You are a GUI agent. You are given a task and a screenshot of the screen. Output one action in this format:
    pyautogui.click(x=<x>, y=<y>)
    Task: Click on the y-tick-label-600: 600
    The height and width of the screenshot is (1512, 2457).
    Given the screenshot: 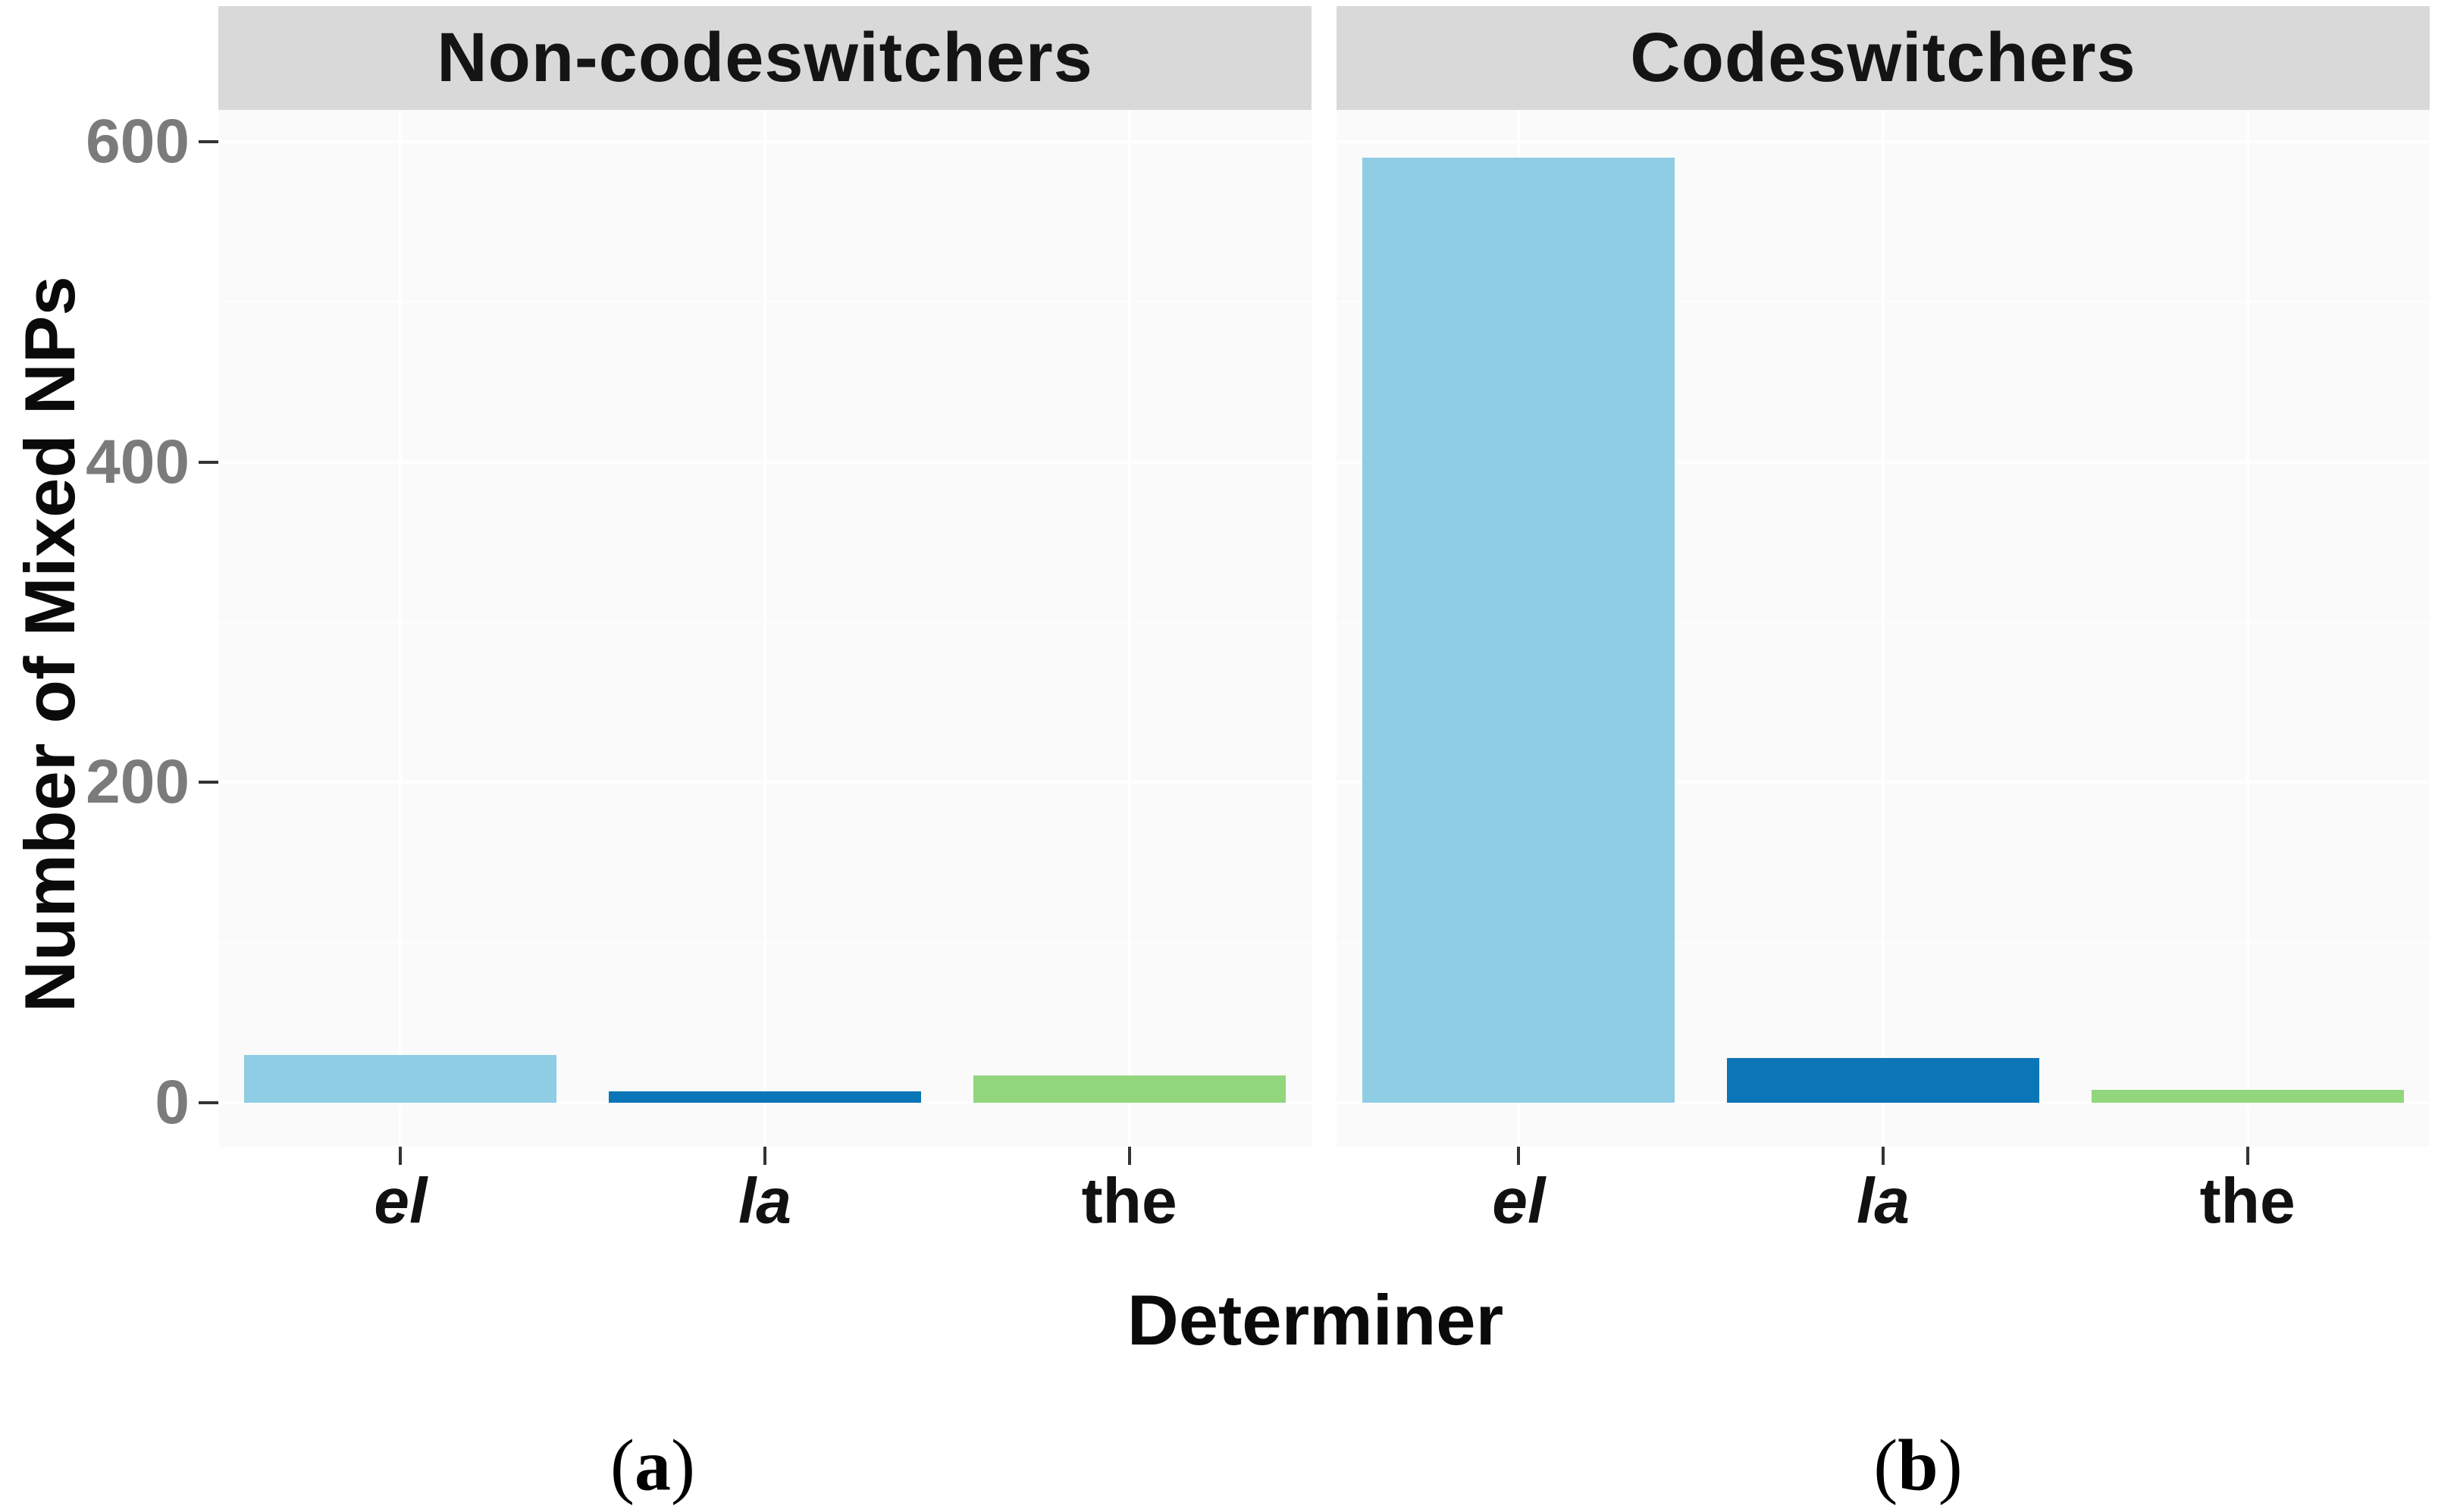 What is the action you would take?
    pyautogui.click(x=138, y=141)
    